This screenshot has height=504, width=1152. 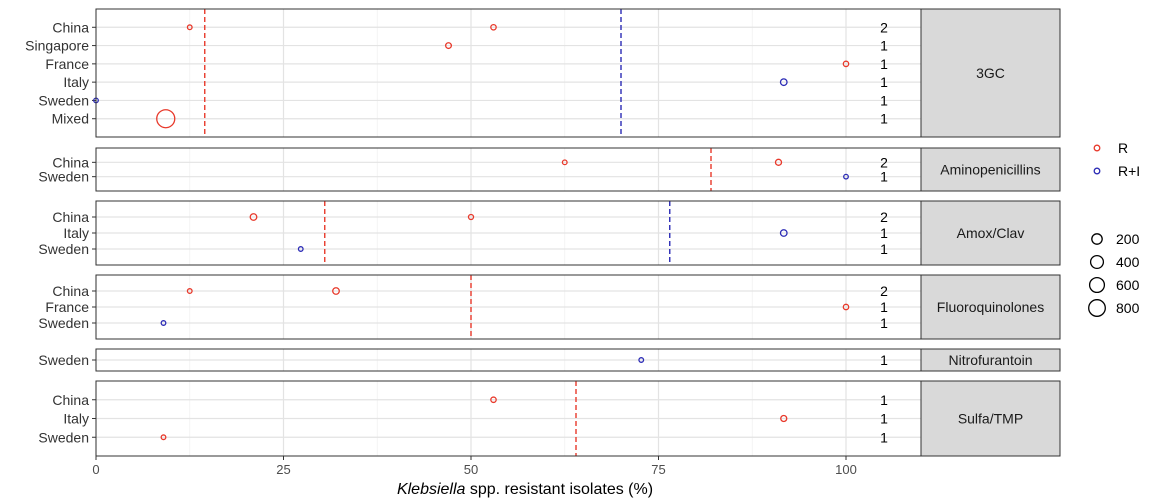 What do you see at coordinates (1097, 171) in the screenshot?
I see `legend-key-r-i` at bounding box center [1097, 171].